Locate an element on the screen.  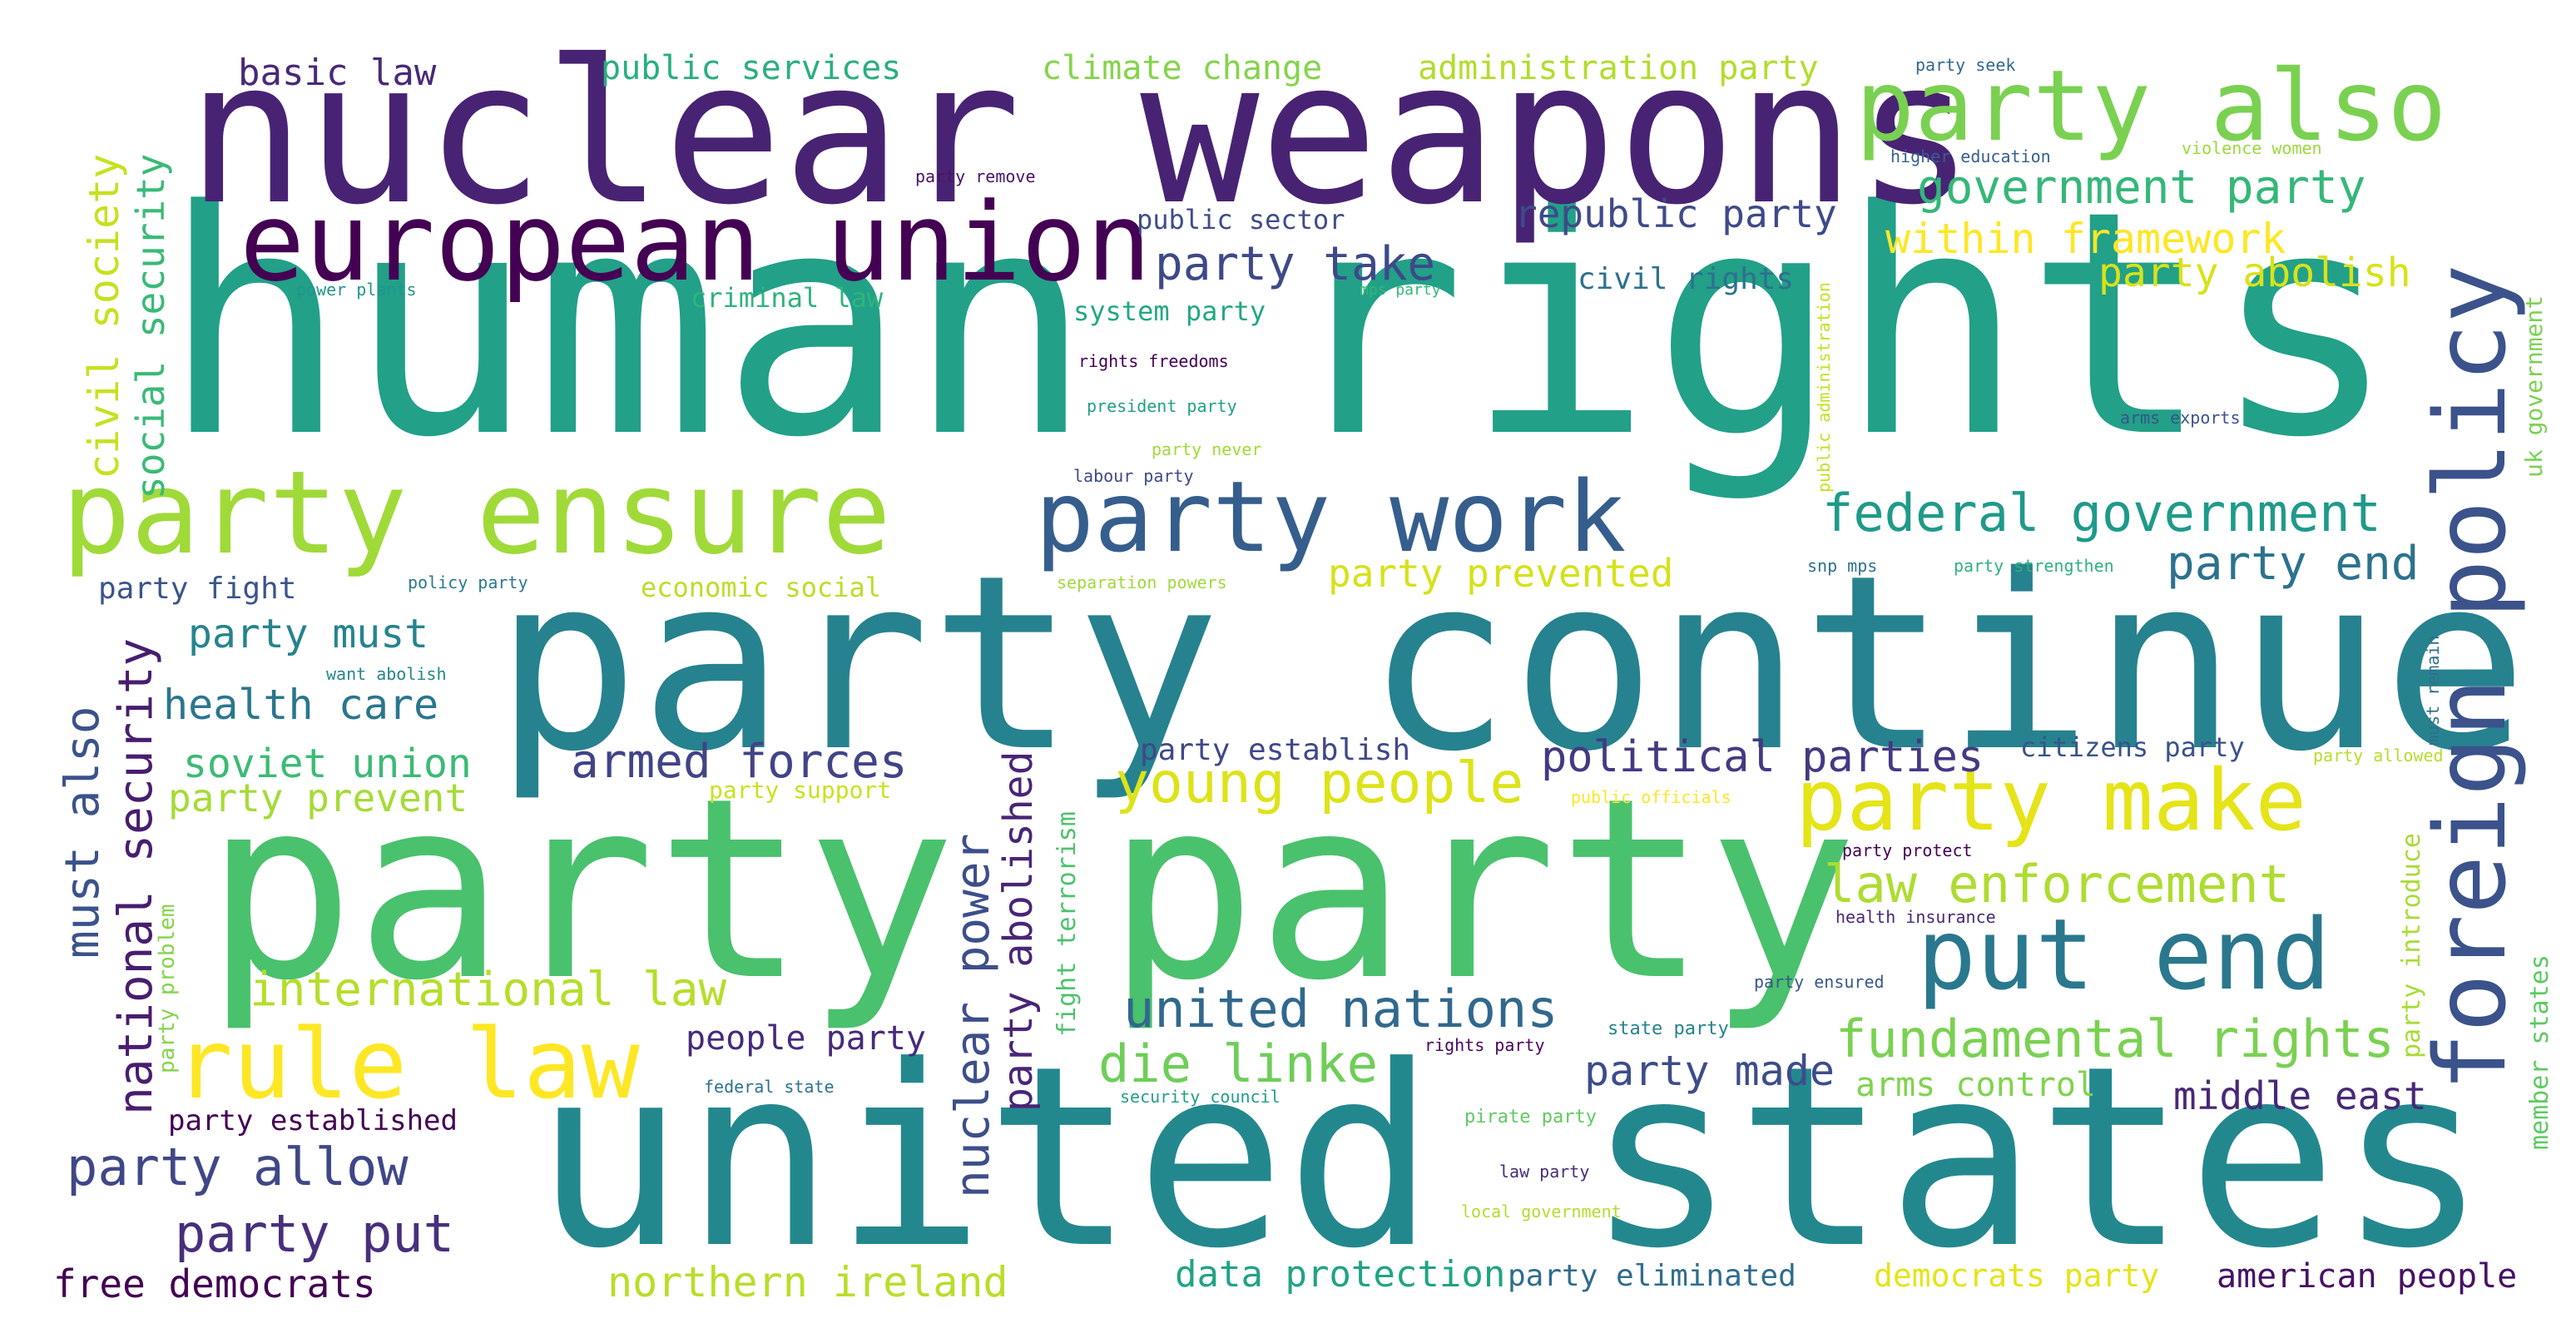
word-public-administration: public administration is located at coordinates (1824, 387).